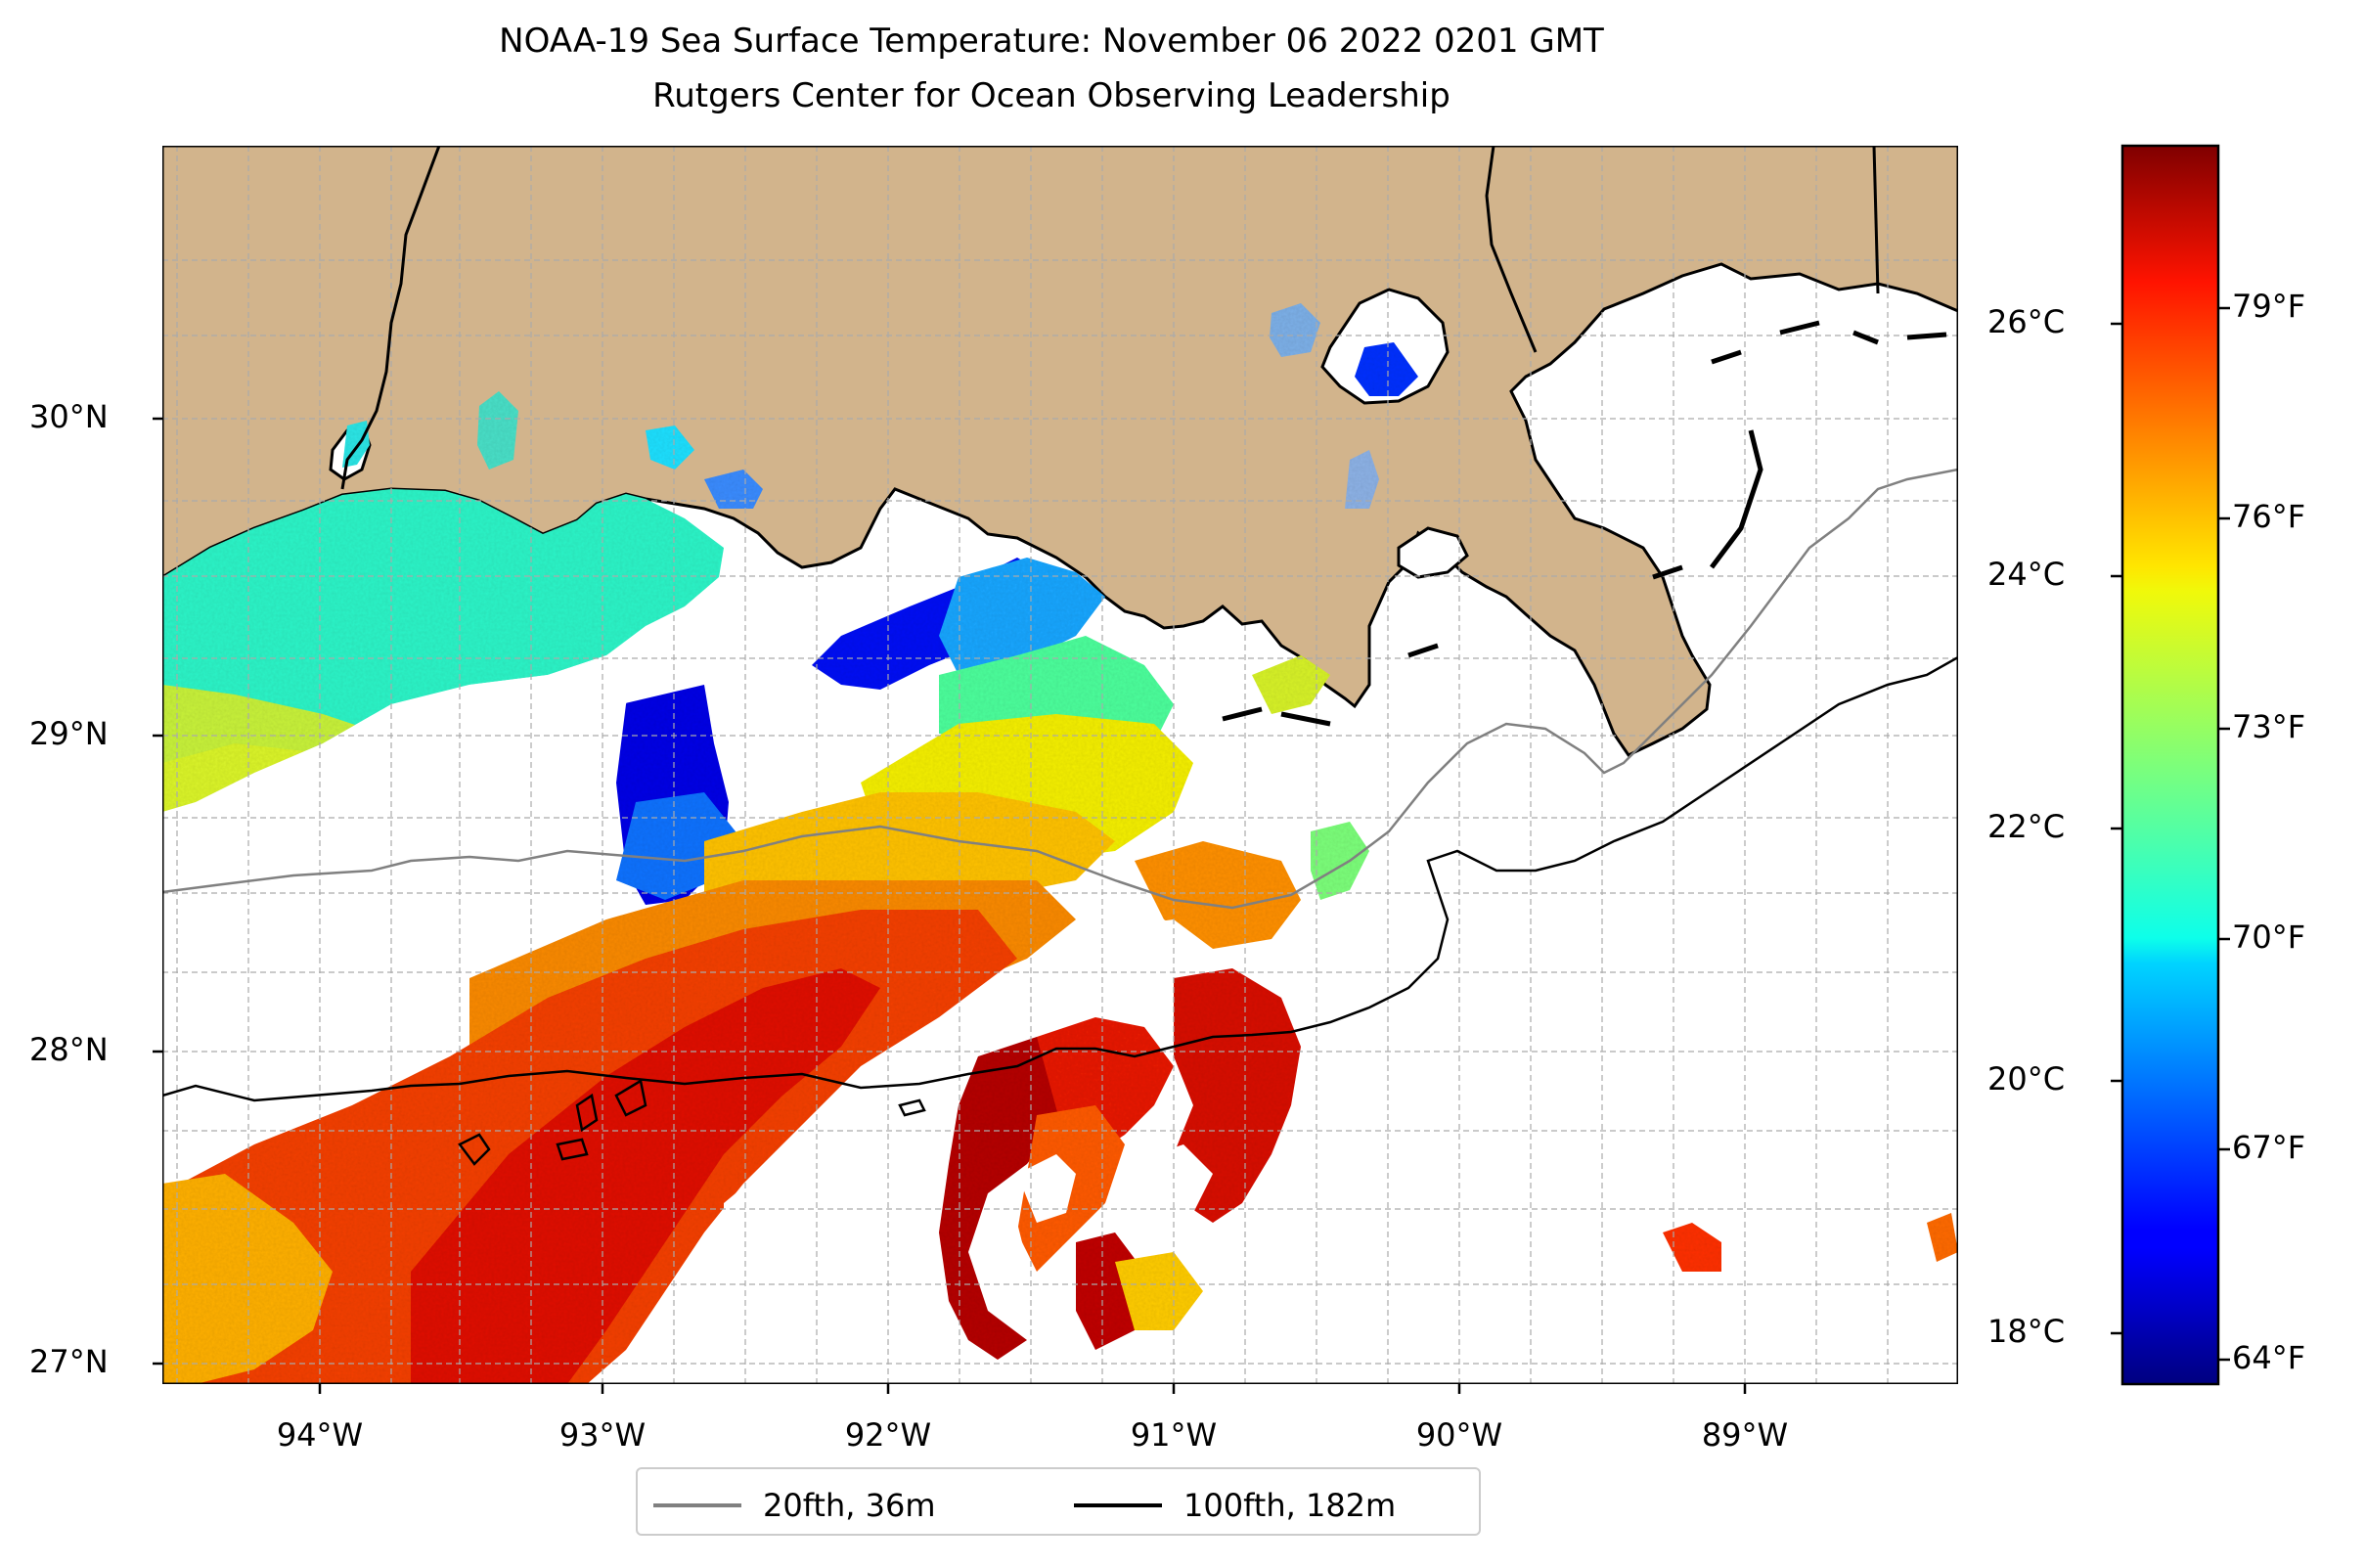 The height and width of the screenshot is (1568, 2365). Describe the element at coordinates (1174, 1435) in the screenshot. I see `lon-label-91: 91°W` at that location.